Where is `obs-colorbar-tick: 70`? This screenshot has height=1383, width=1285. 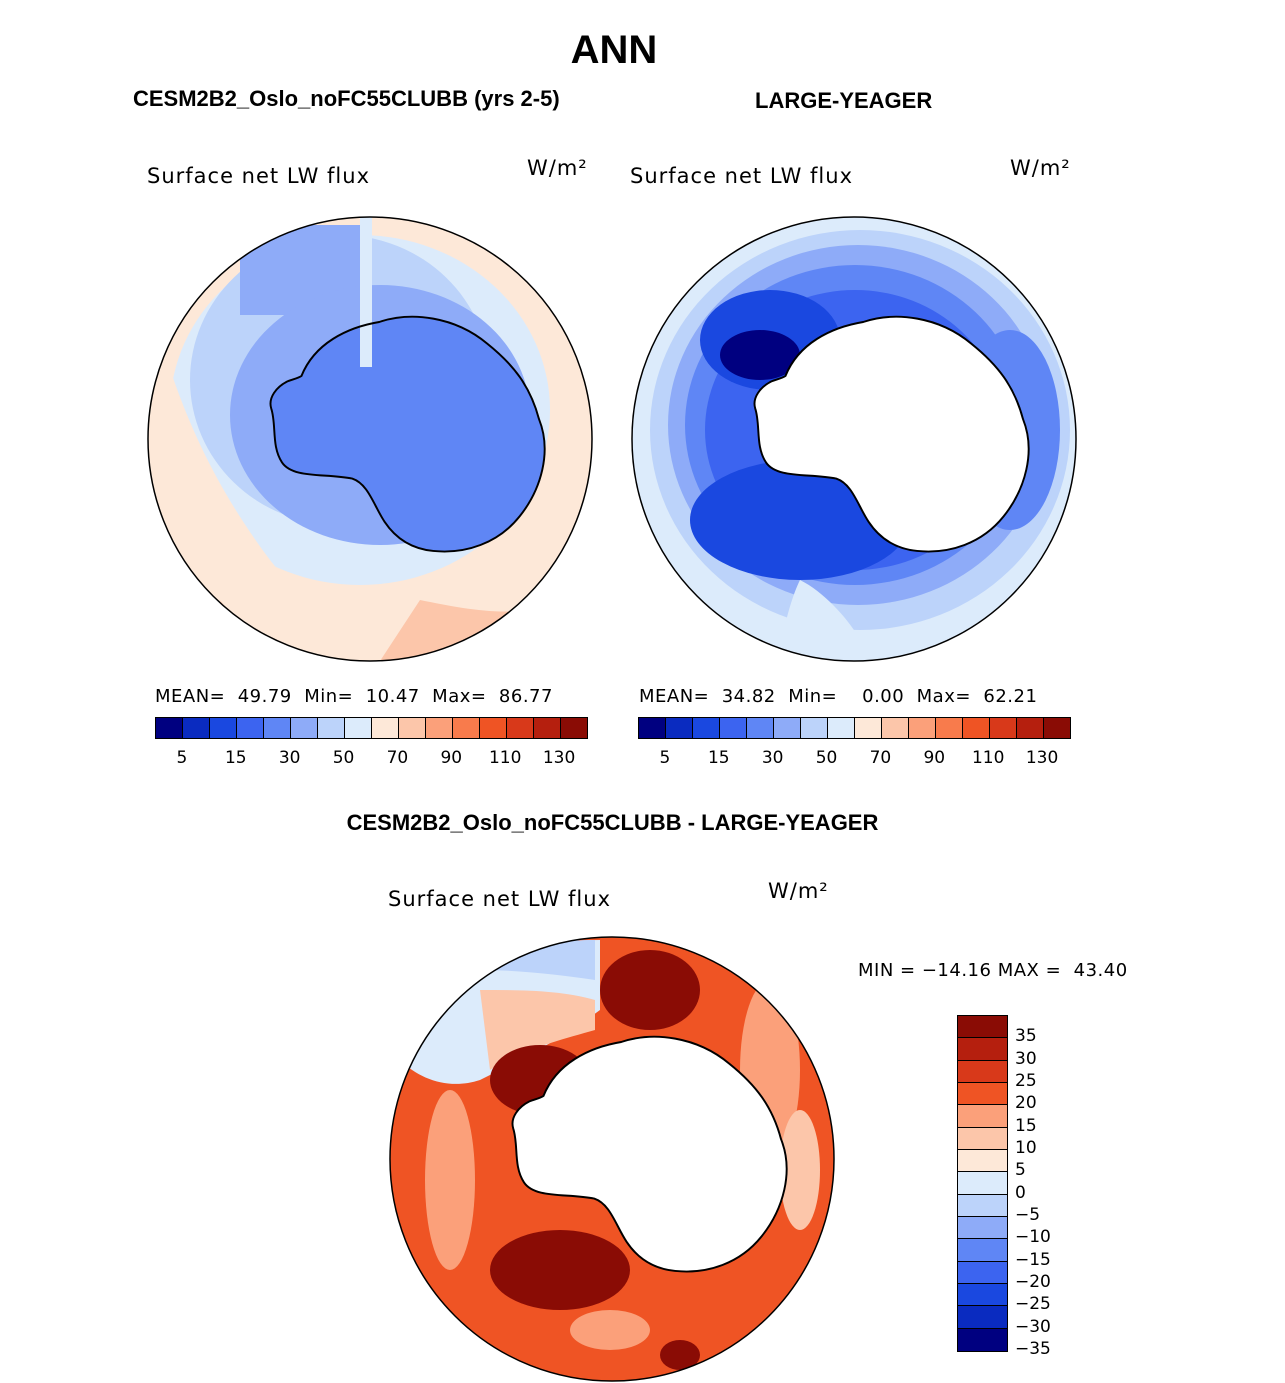 obs-colorbar-tick: 70 is located at coordinates (880, 758).